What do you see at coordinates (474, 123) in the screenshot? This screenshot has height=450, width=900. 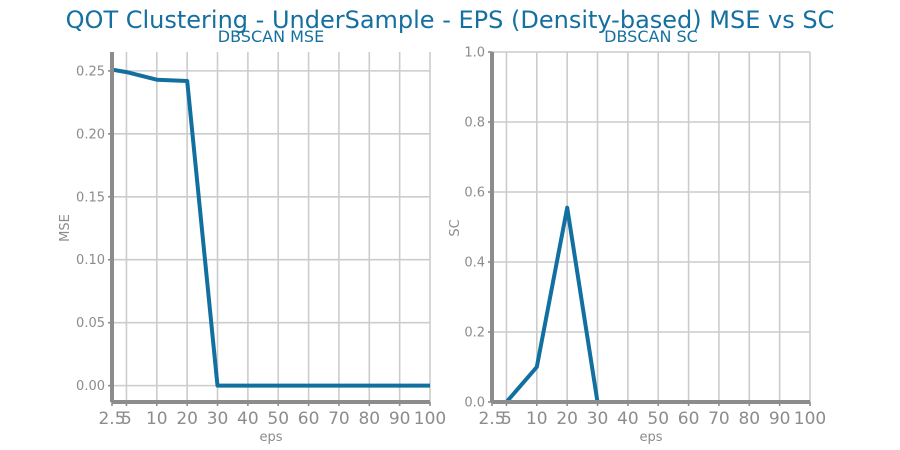 I see `sc-y-tick-label: 0.8` at bounding box center [474, 123].